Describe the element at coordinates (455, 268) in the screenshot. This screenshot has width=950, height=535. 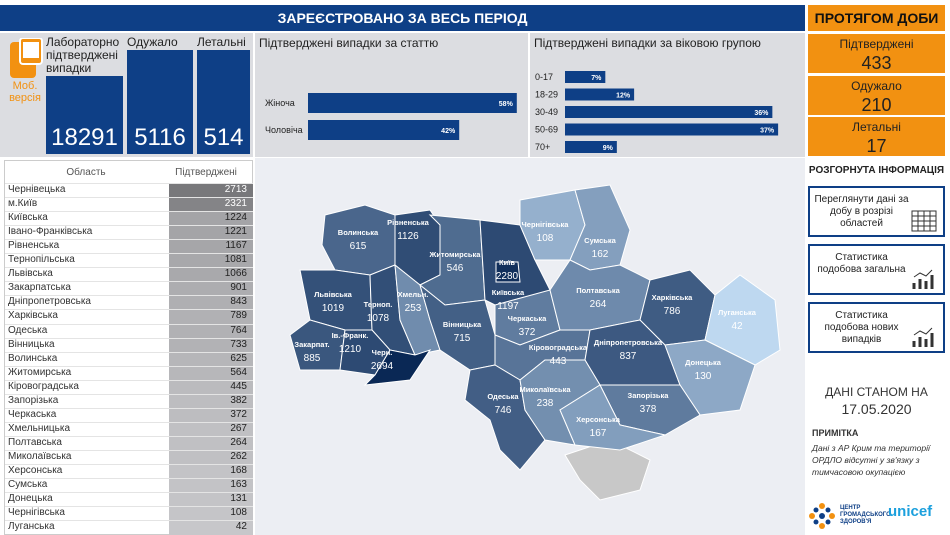
I see `region-value: 546` at that location.